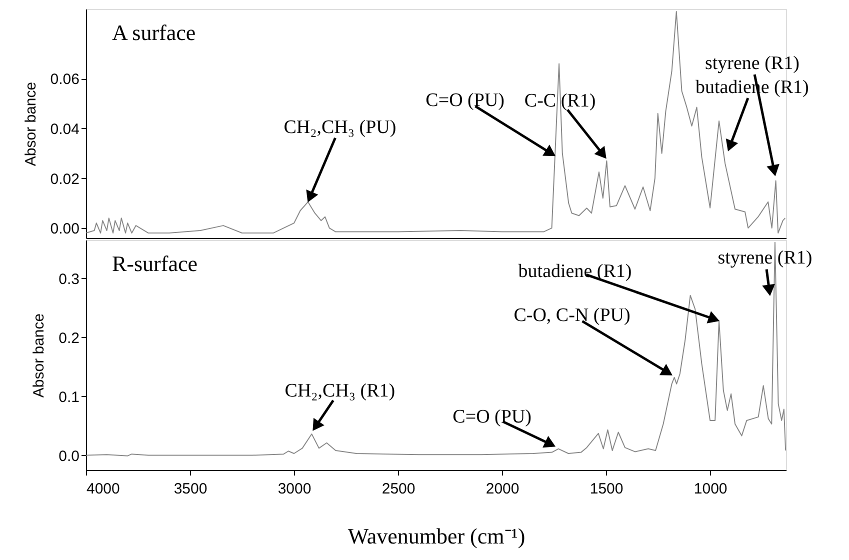 The image size is (849, 560). Describe the element at coordinates (69, 397) in the screenshot. I see `y-tick-label: 0.1` at that location.